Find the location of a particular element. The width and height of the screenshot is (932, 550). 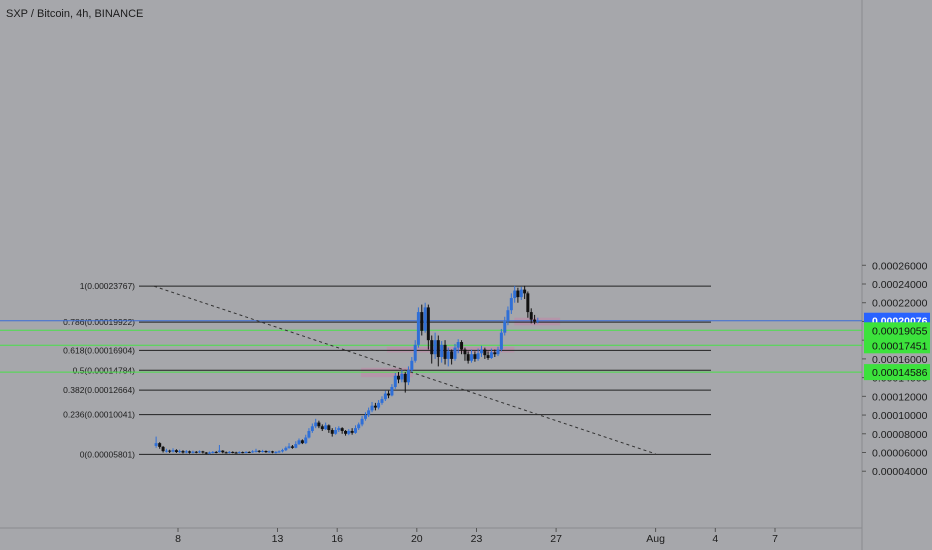

y-tick-label: 0.00026000 is located at coordinates (900, 266).